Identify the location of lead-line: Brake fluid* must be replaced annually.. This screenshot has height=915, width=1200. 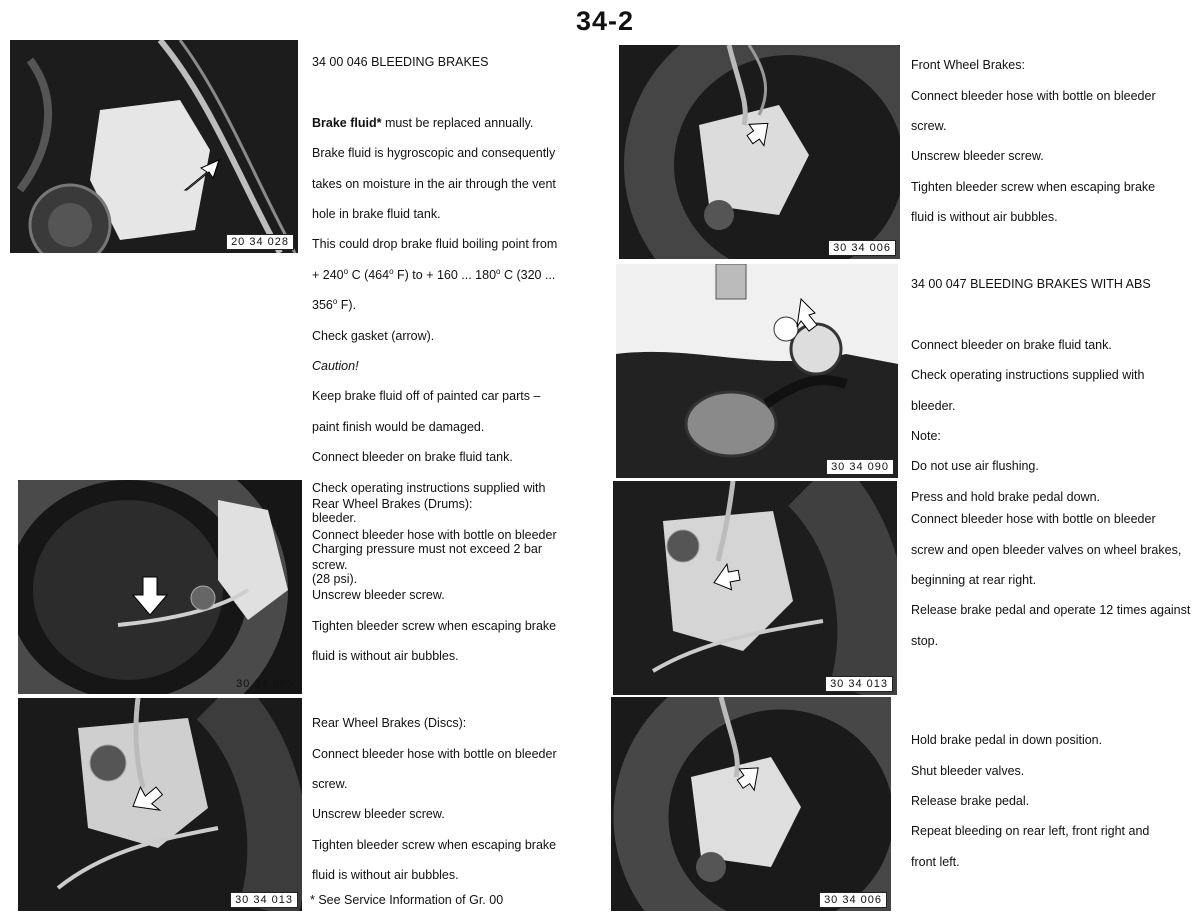
(457, 123).